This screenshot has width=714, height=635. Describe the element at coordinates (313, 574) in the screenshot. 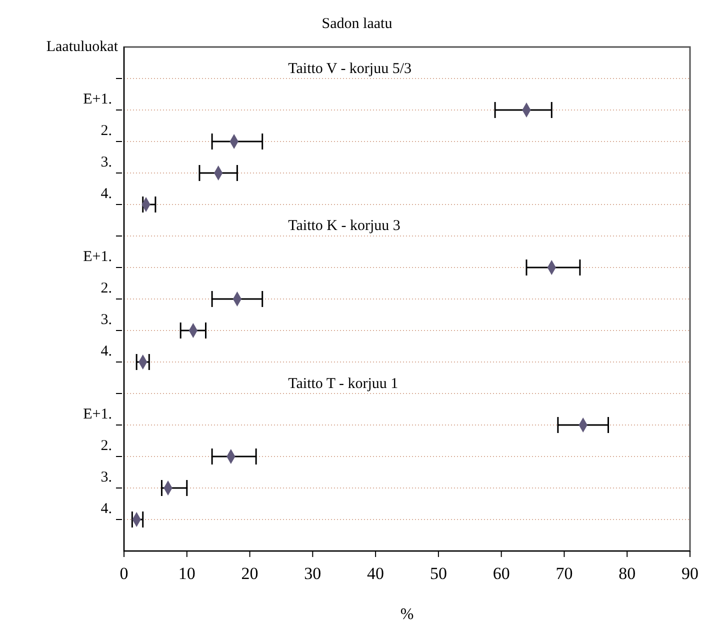

I see `x-tick-label: 30` at that location.